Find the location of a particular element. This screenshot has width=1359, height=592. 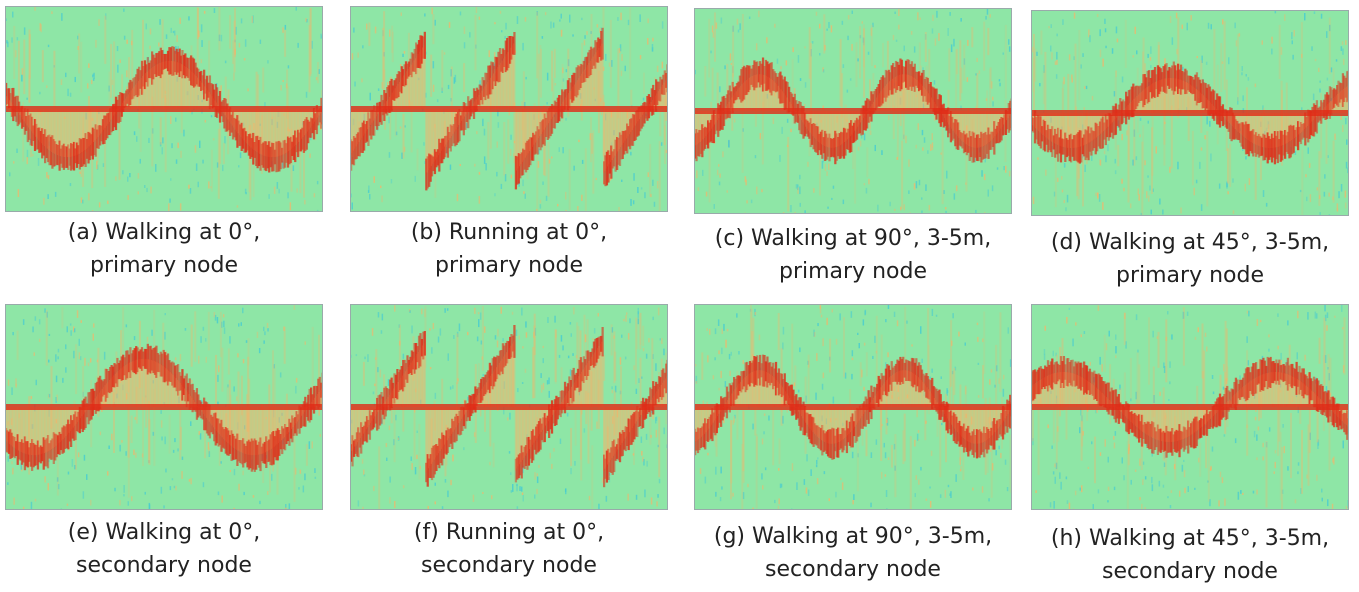

panel-d: (d) Walking at 45°, 3-5m, primary node is located at coordinates (1190, 154).